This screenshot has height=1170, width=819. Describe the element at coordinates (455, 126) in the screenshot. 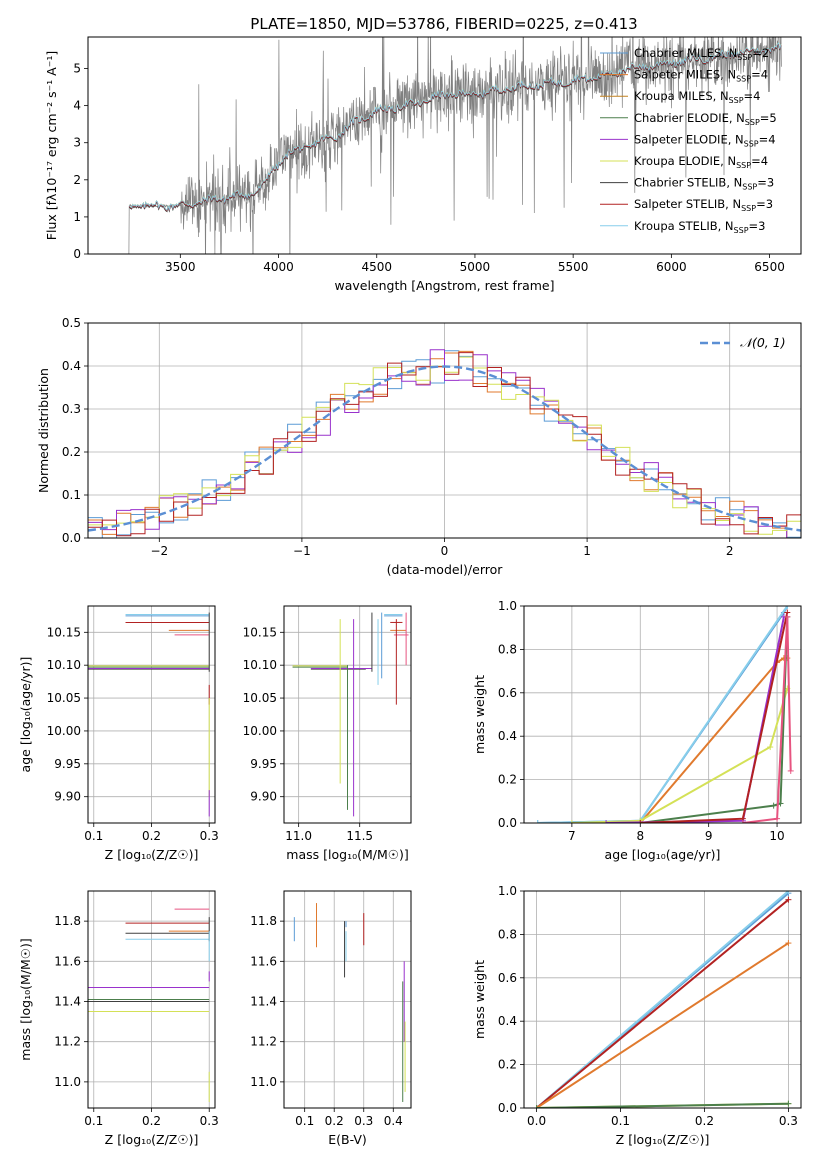

I see `model-spectrum` at that location.